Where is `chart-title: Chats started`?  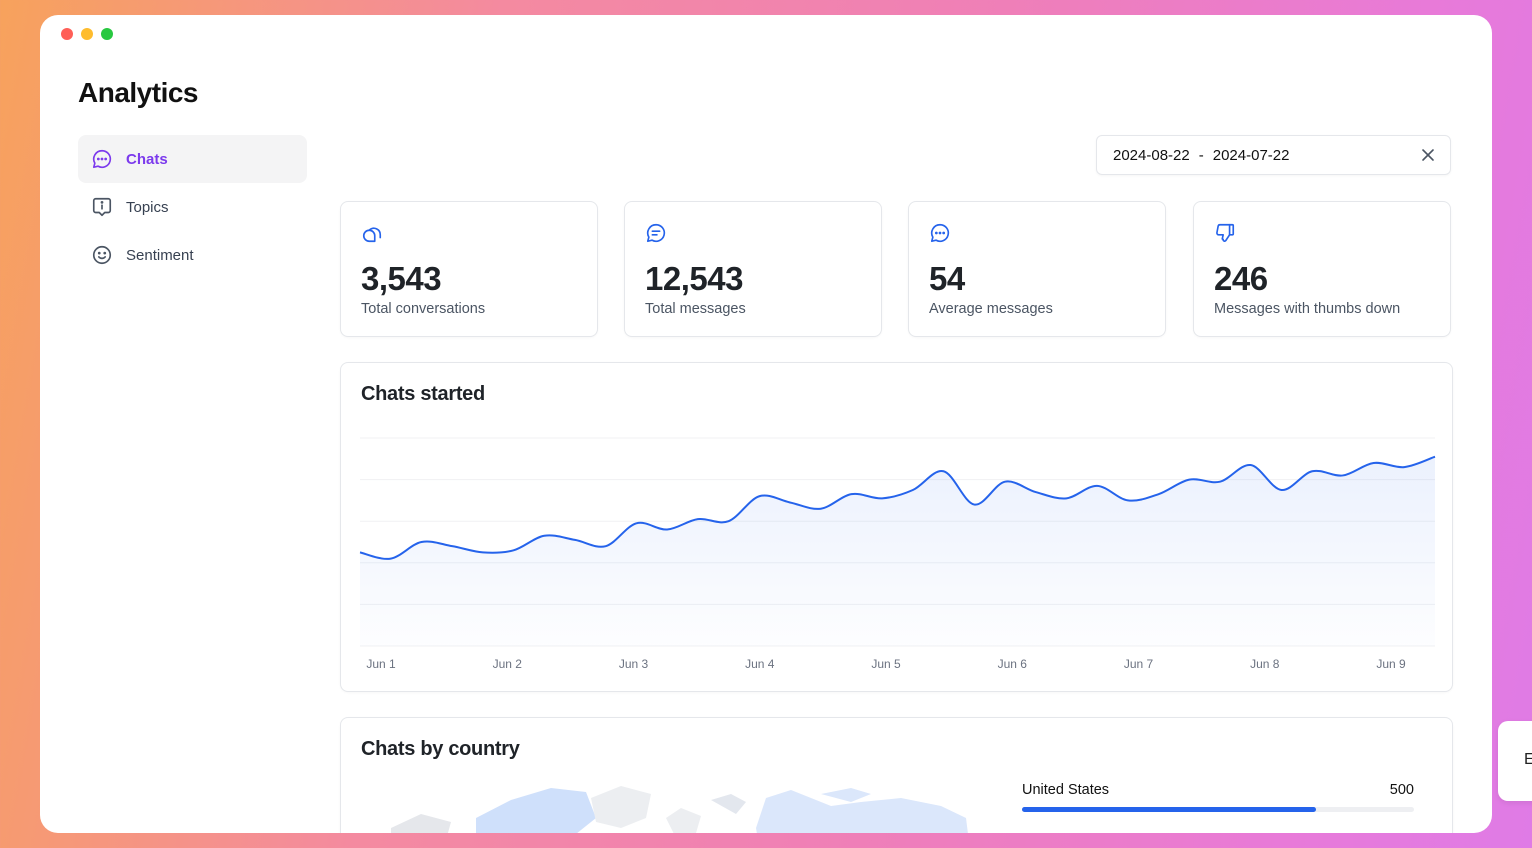
chart-title: Chats started is located at coordinates (423, 394).